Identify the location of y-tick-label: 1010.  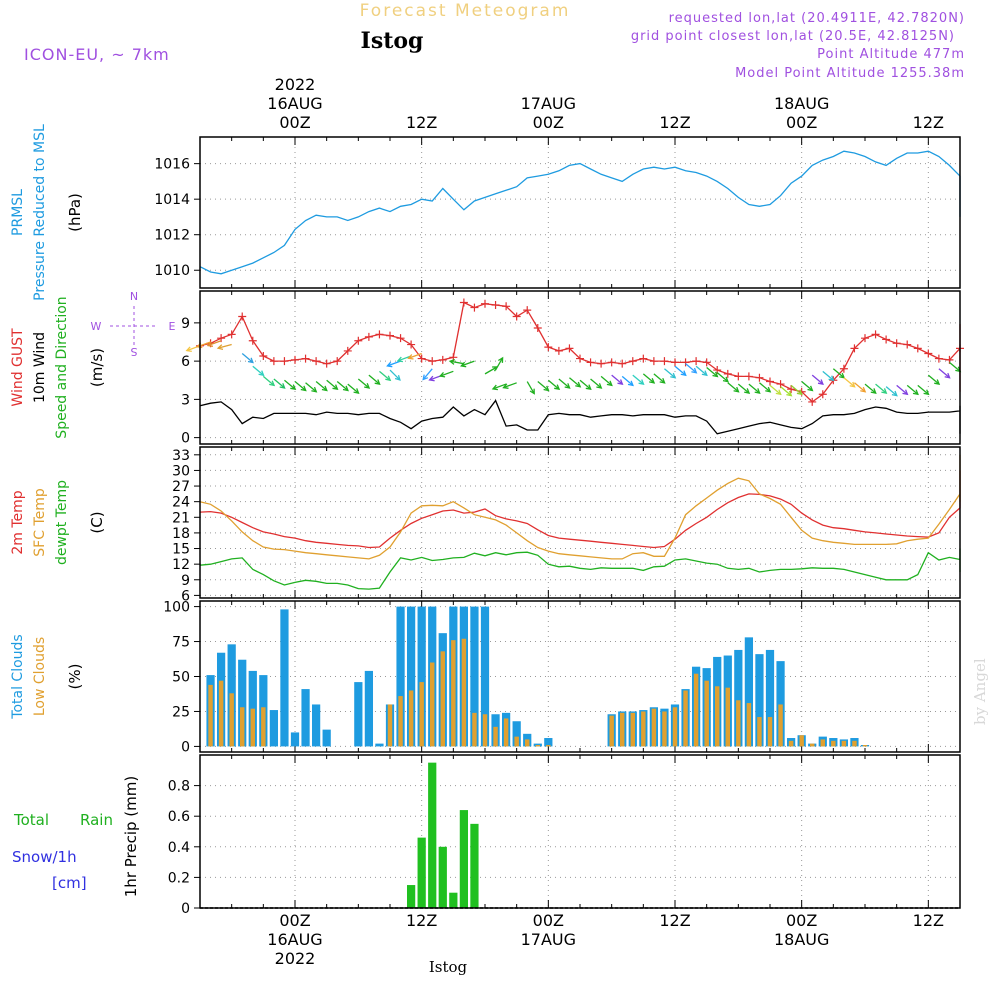
(172, 271).